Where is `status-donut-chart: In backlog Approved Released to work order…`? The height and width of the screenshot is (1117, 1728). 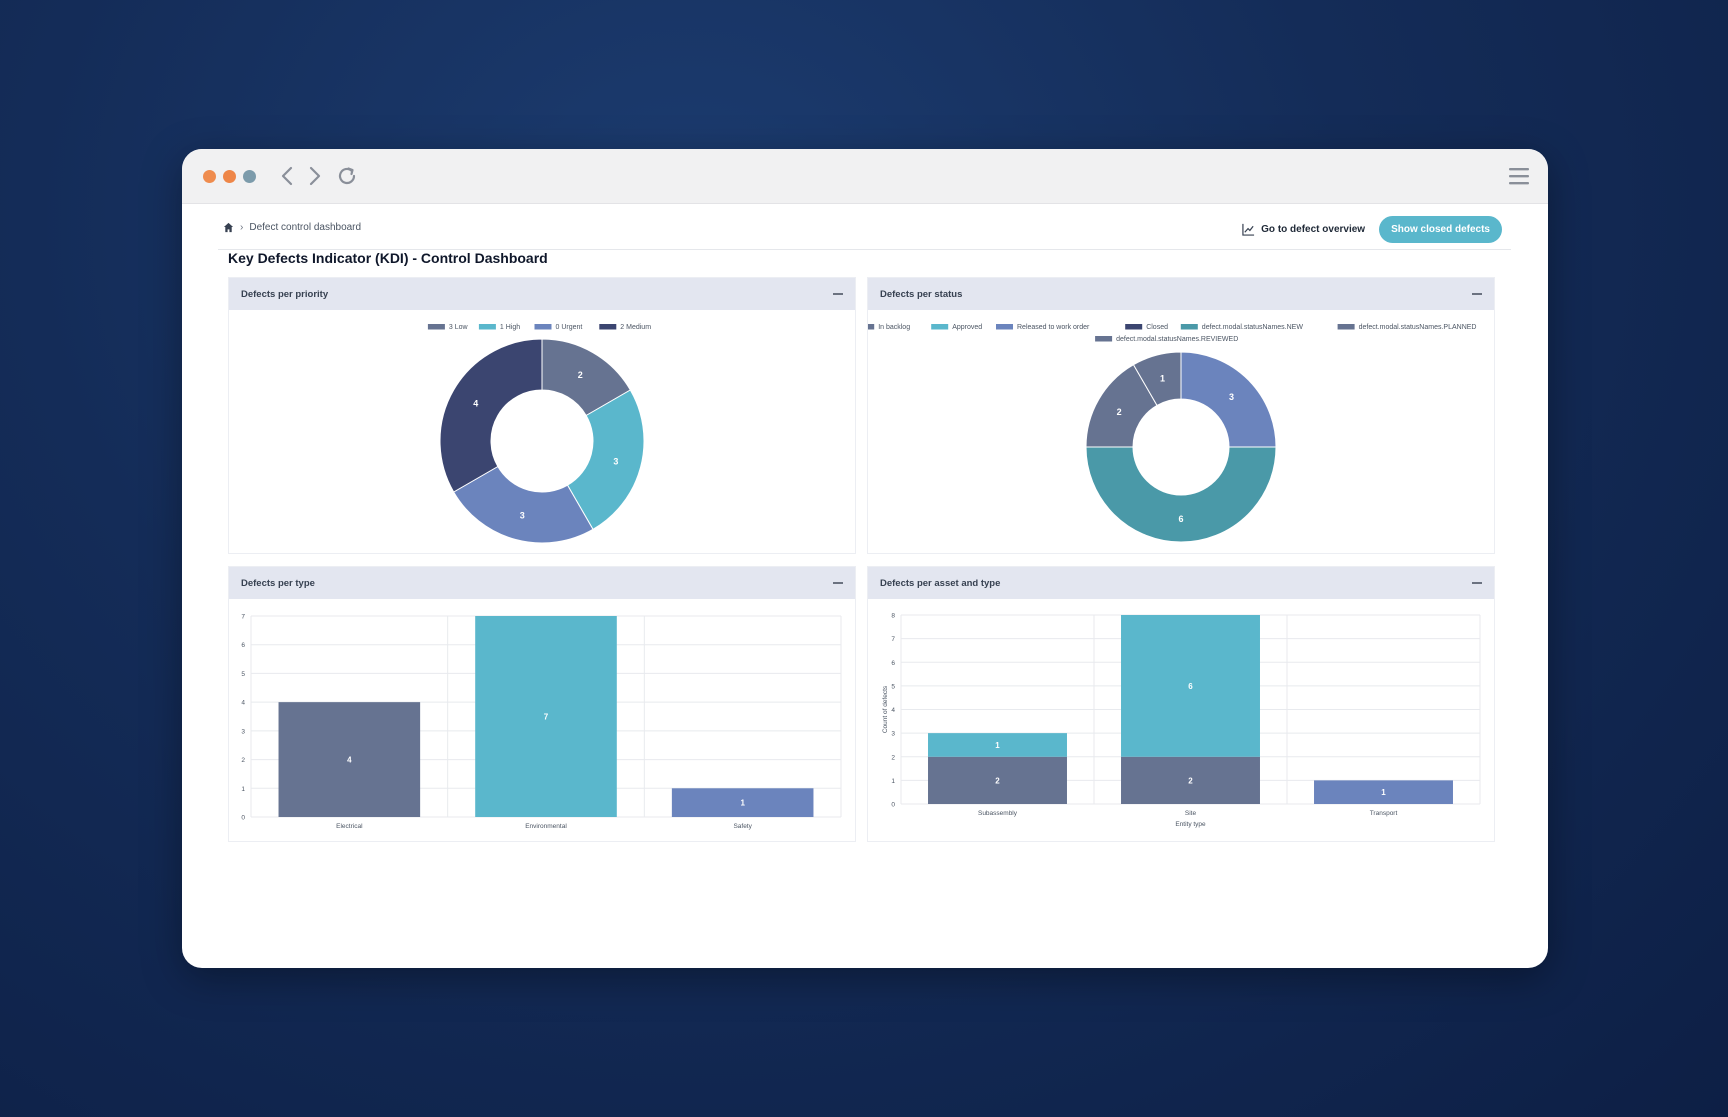
status-donut-chart: In backlog Approved Released to work order… is located at coordinates (1172, 433).